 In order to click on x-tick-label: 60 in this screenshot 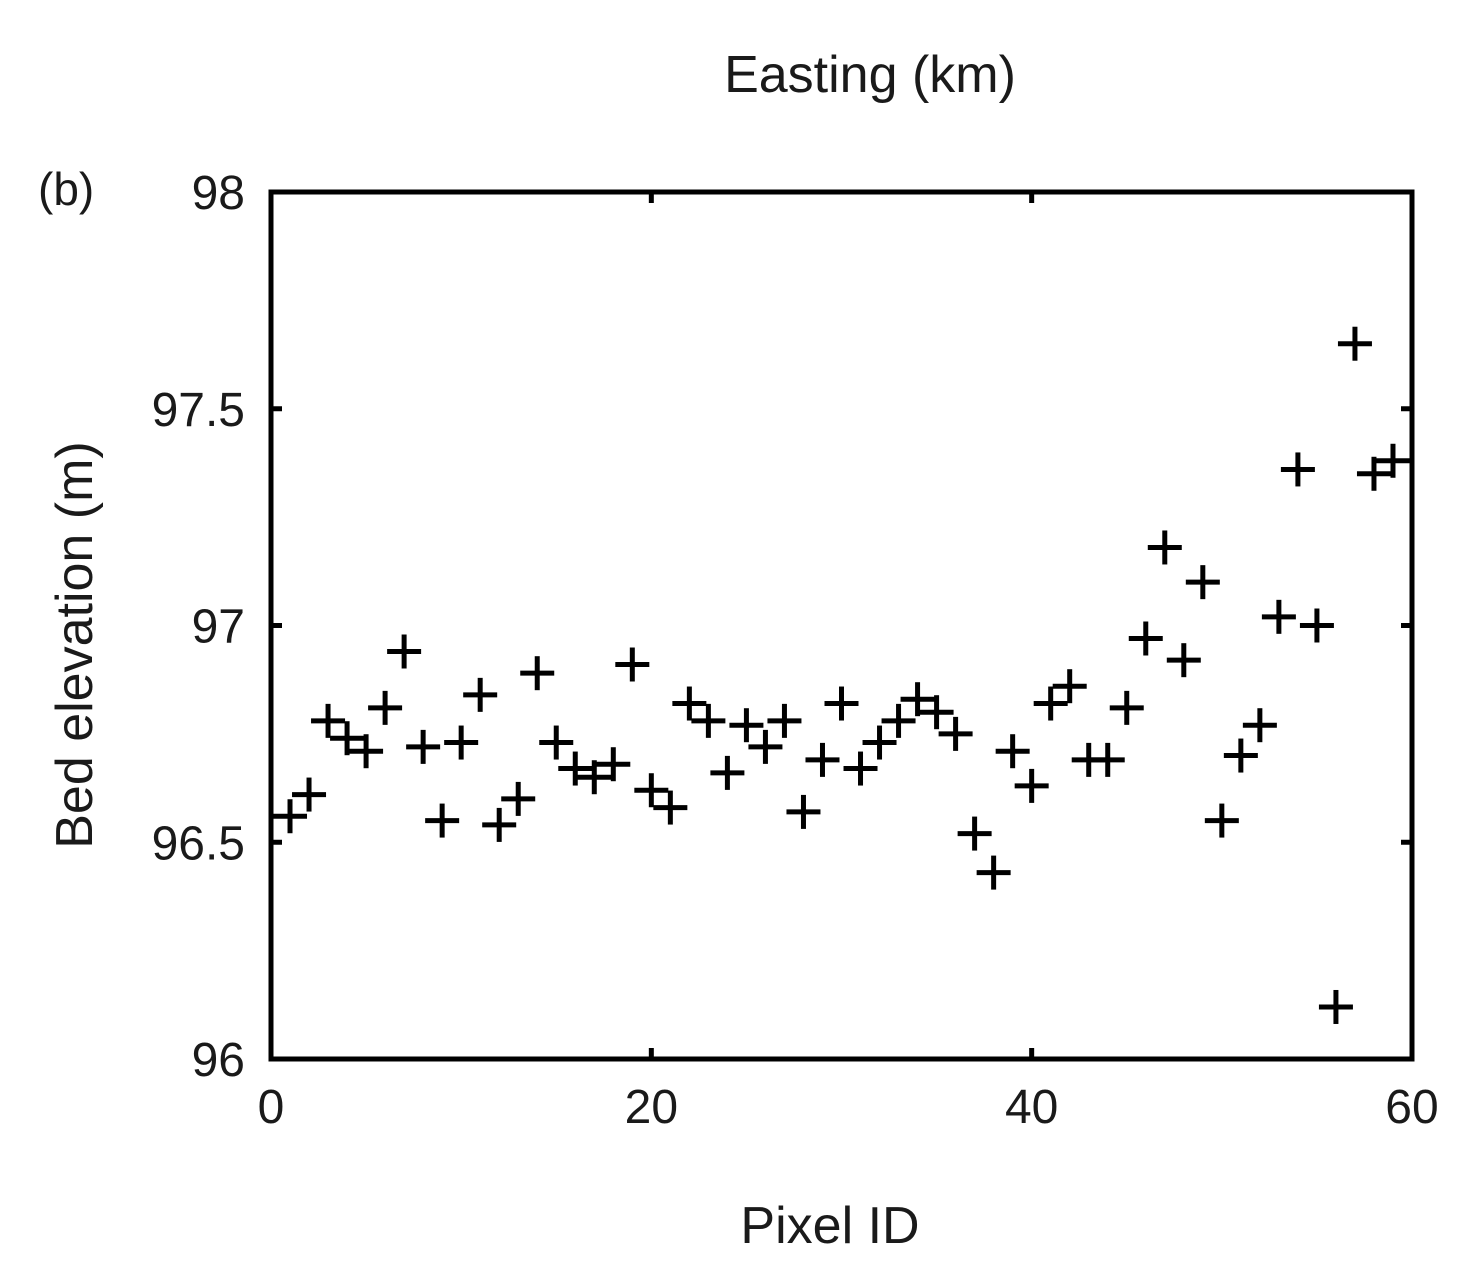, I will do `click(1411, 1107)`.